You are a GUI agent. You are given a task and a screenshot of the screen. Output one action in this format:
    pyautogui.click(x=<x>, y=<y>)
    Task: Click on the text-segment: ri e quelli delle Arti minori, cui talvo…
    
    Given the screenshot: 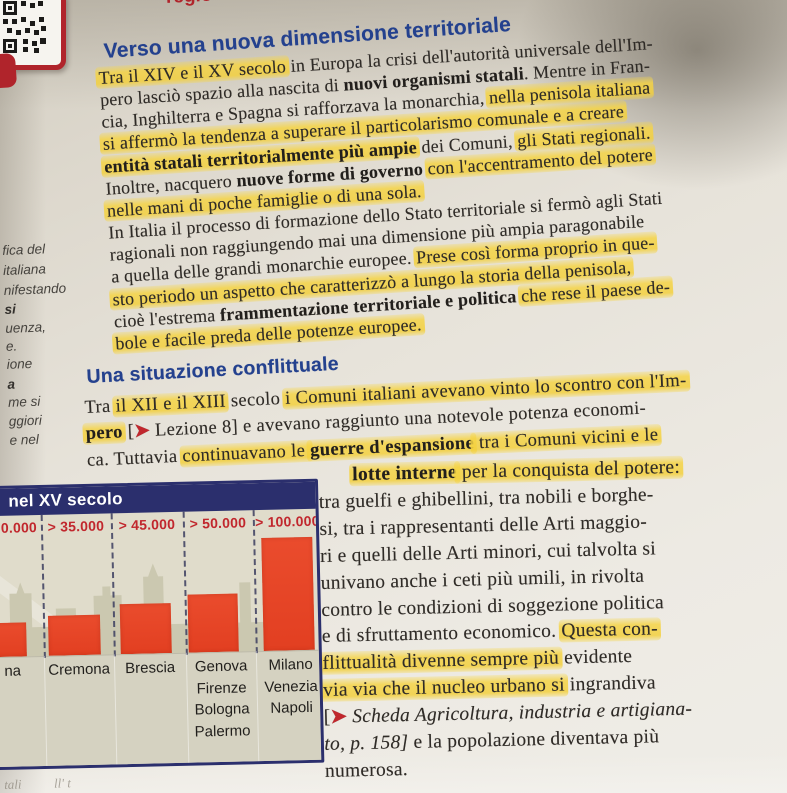 What is the action you would take?
    pyautogui.click(x=488, y=552)
    